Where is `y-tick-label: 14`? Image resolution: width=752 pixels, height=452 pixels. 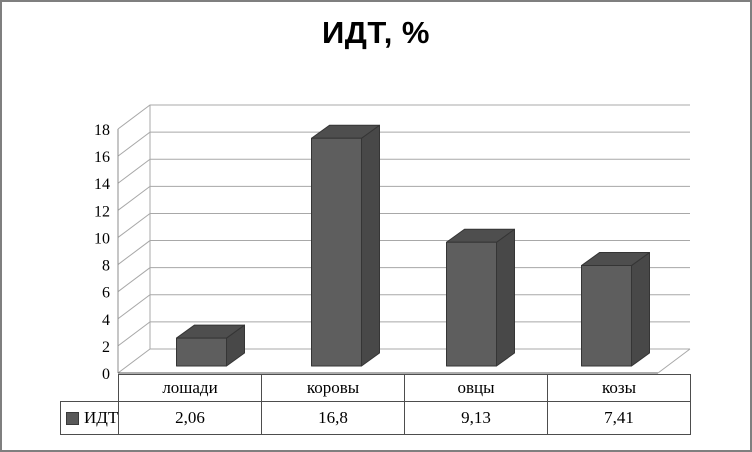
y-tick-label: 14 is located at coordinates (102, 184).